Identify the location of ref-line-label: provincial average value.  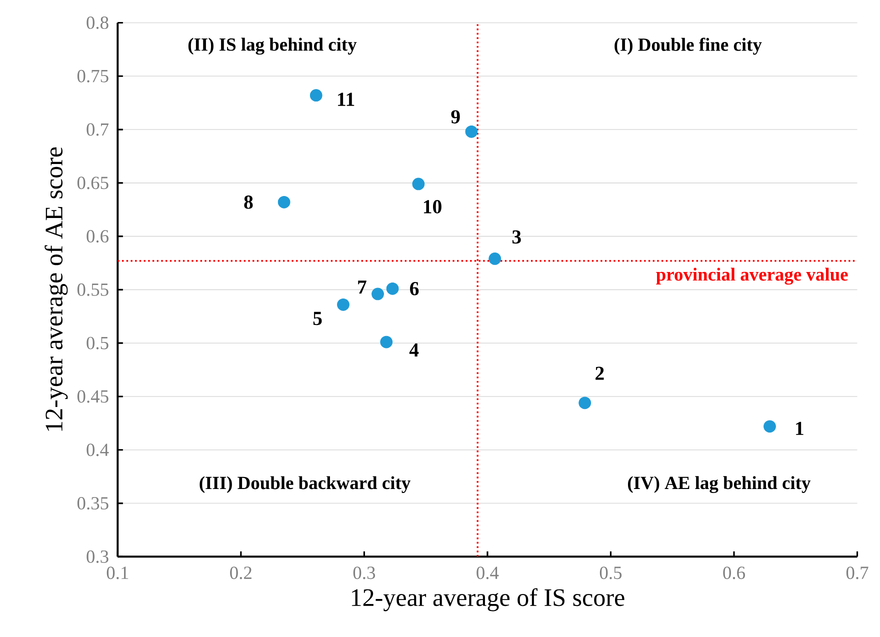
(752, 276).